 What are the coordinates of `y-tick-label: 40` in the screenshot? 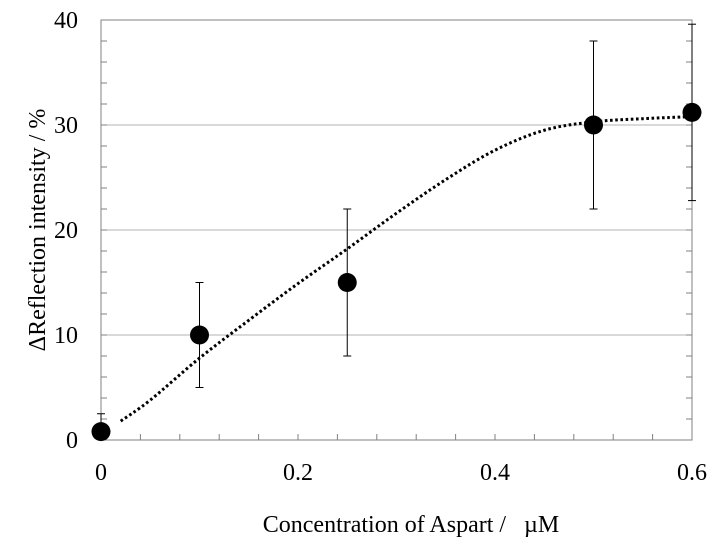 It's located at (66, 21).